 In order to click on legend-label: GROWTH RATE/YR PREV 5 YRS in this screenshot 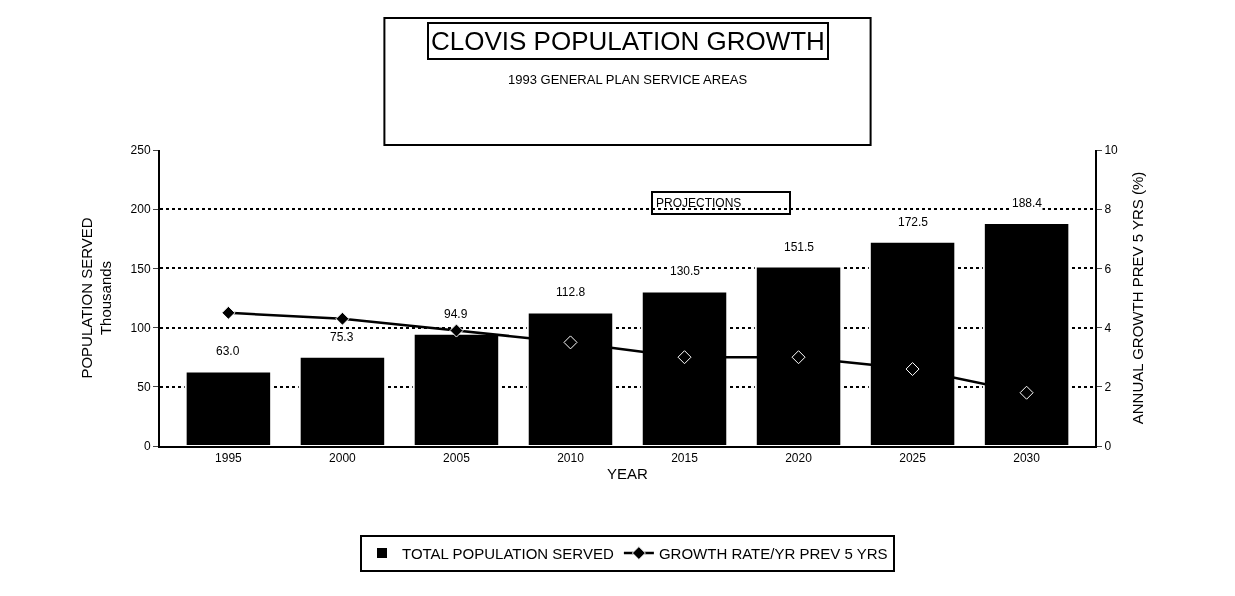, I will do `click(773, 553)`.